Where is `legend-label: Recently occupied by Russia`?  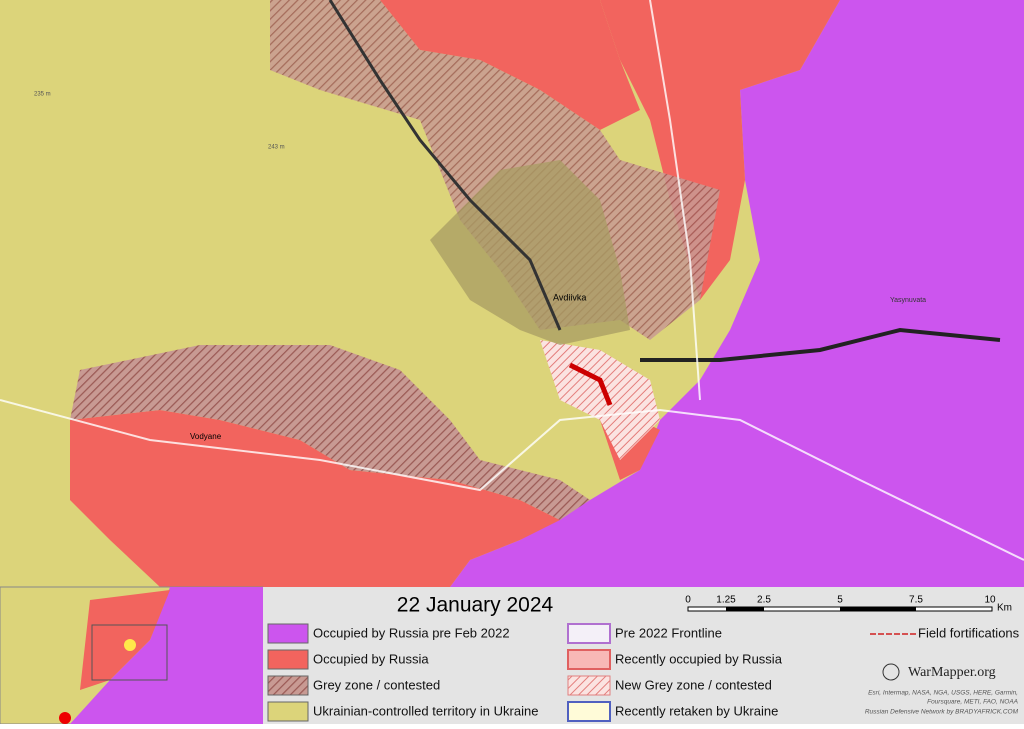 legend-label: Recently occupied by Russia is located at coordinates (699, 658).